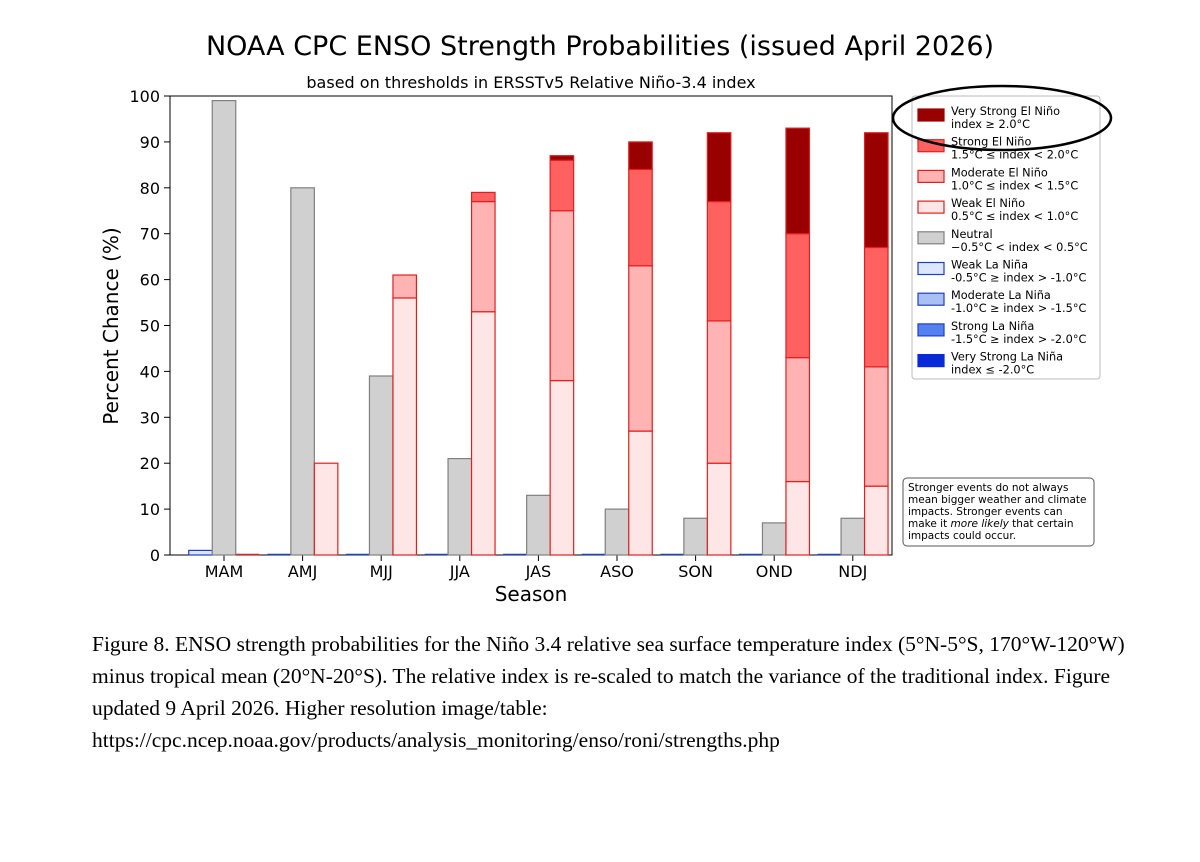  What do you see at coordinates (853, 536) in the screenshot?
I see `bar-neutral-ndj` at bounding box center [853, 536].